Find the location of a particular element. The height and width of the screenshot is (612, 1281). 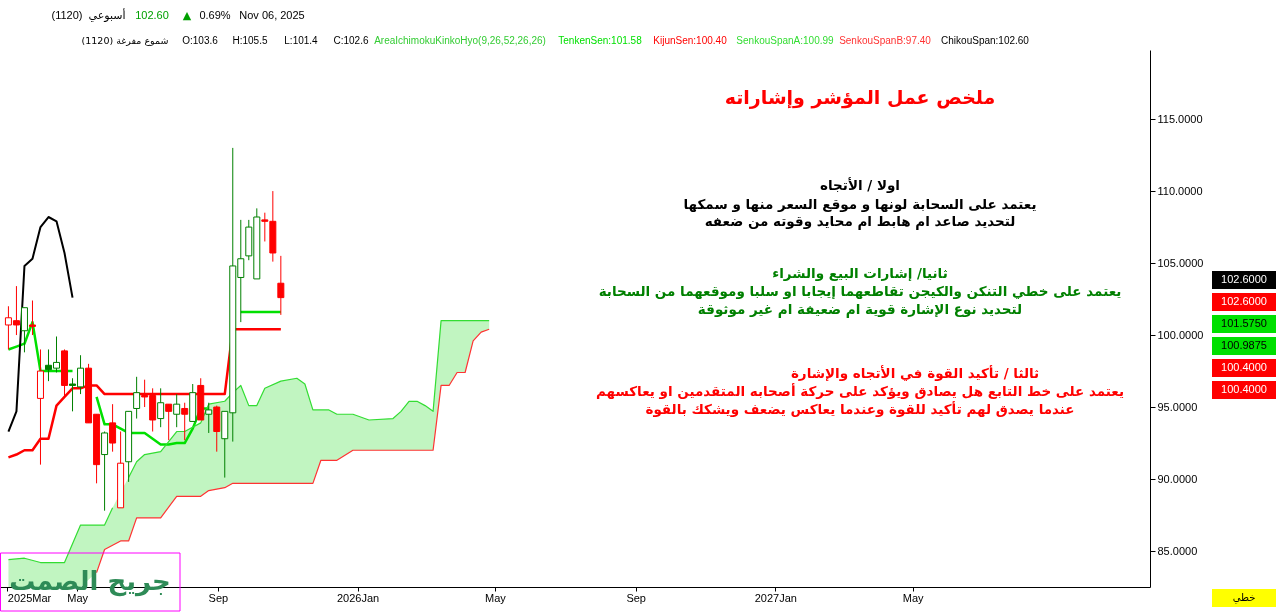

text: H:105.5 is located at coordinates (250, 40).